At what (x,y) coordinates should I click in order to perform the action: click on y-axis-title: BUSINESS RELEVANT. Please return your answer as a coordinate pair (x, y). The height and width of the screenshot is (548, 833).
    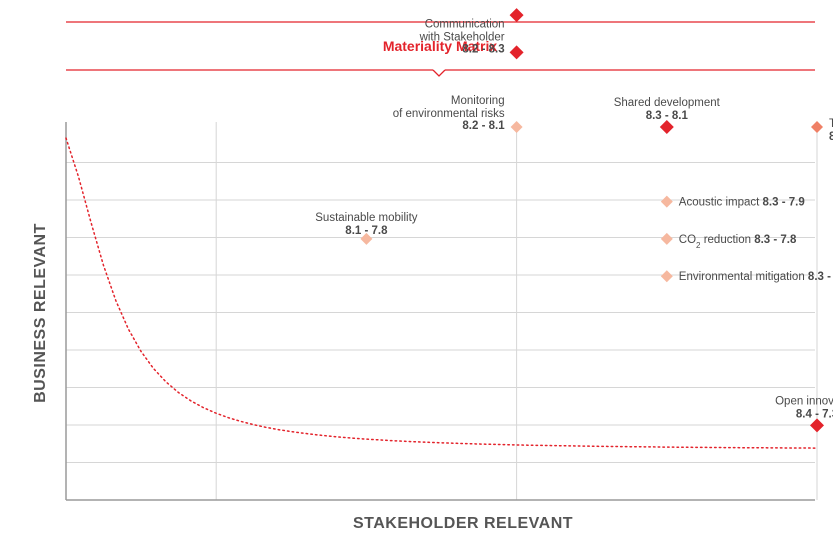
    Looking at the image, I should click on (40, 313).